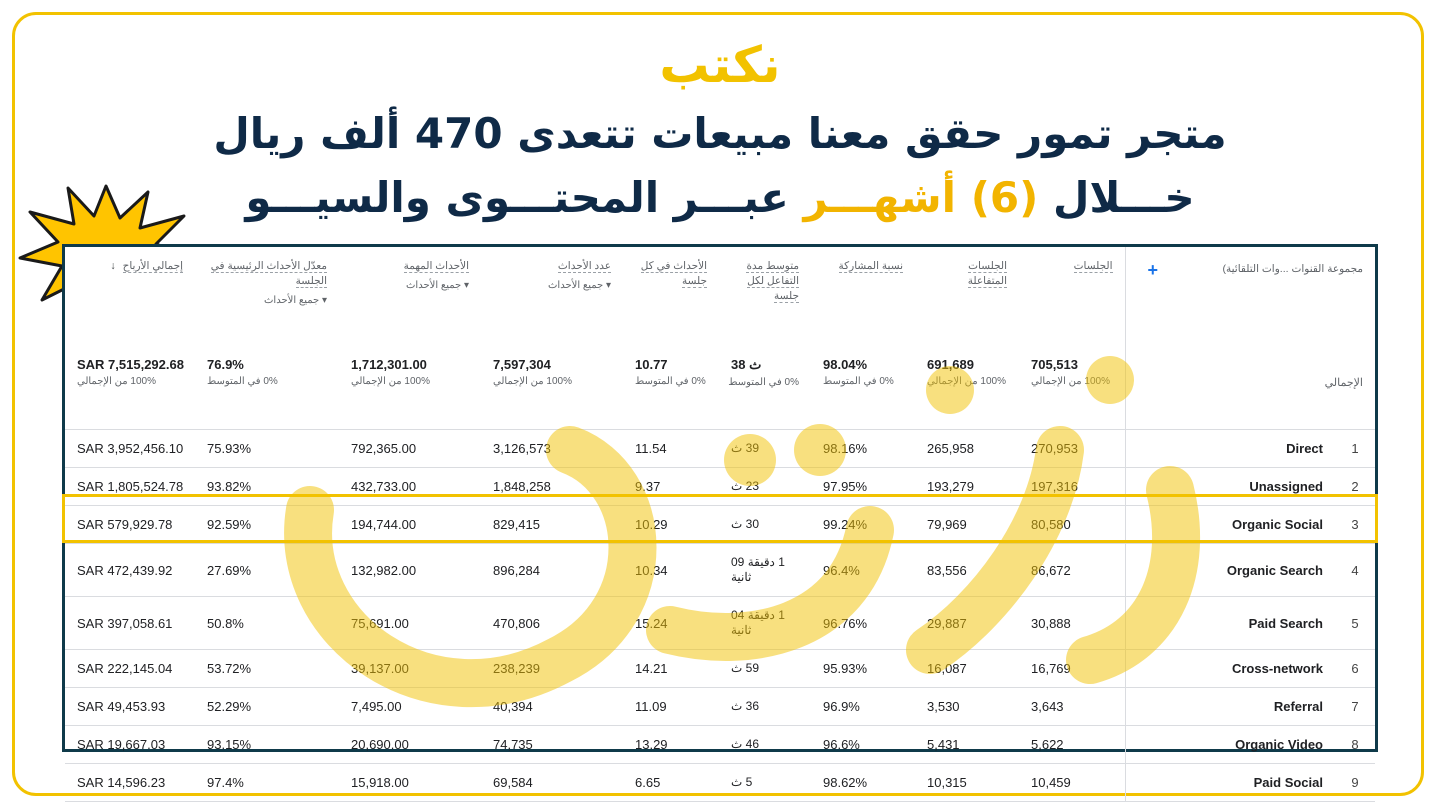 This screenshot has width=1440, height=810. I want to click on table-cell: 99.24%, so click(863, 524).